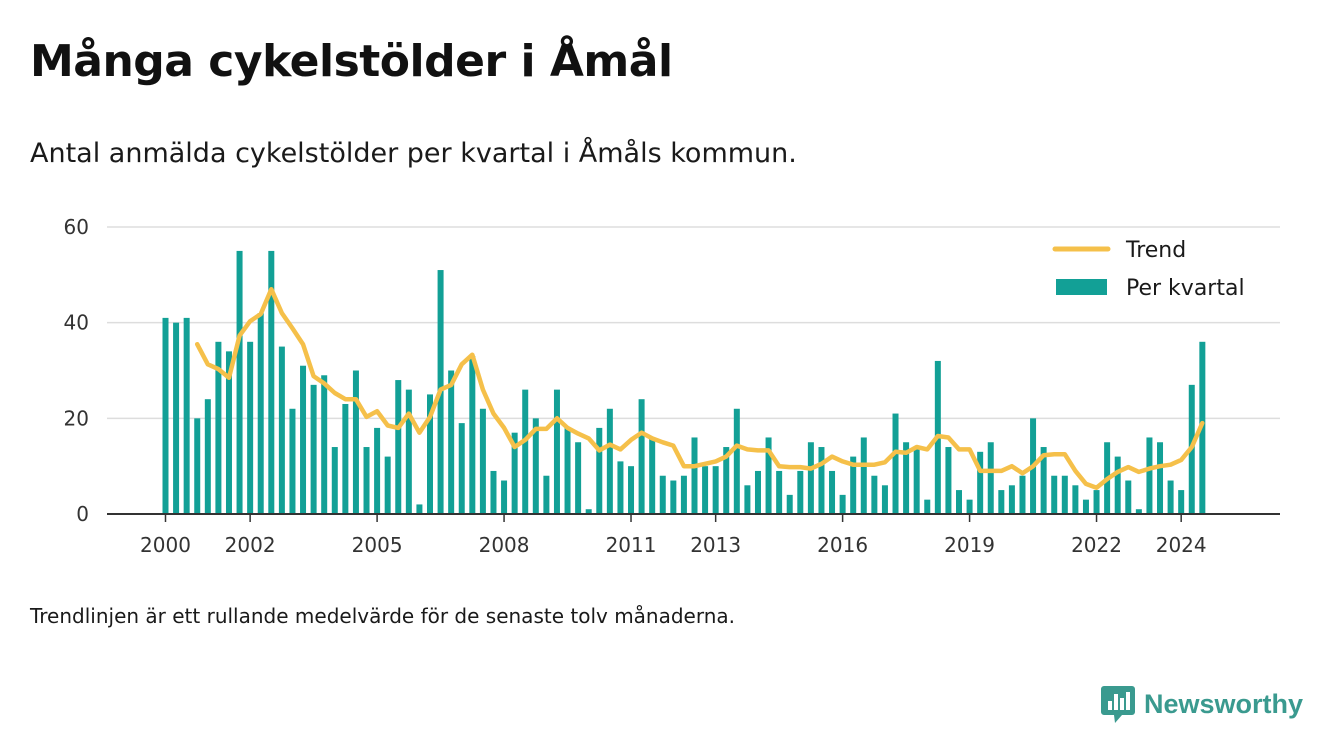 The image size is (1340, 753). What do you see at coordinates (250, 545) in the screenshot?
I see `x-tick-label: 2002` at bounding box center [250, 545].